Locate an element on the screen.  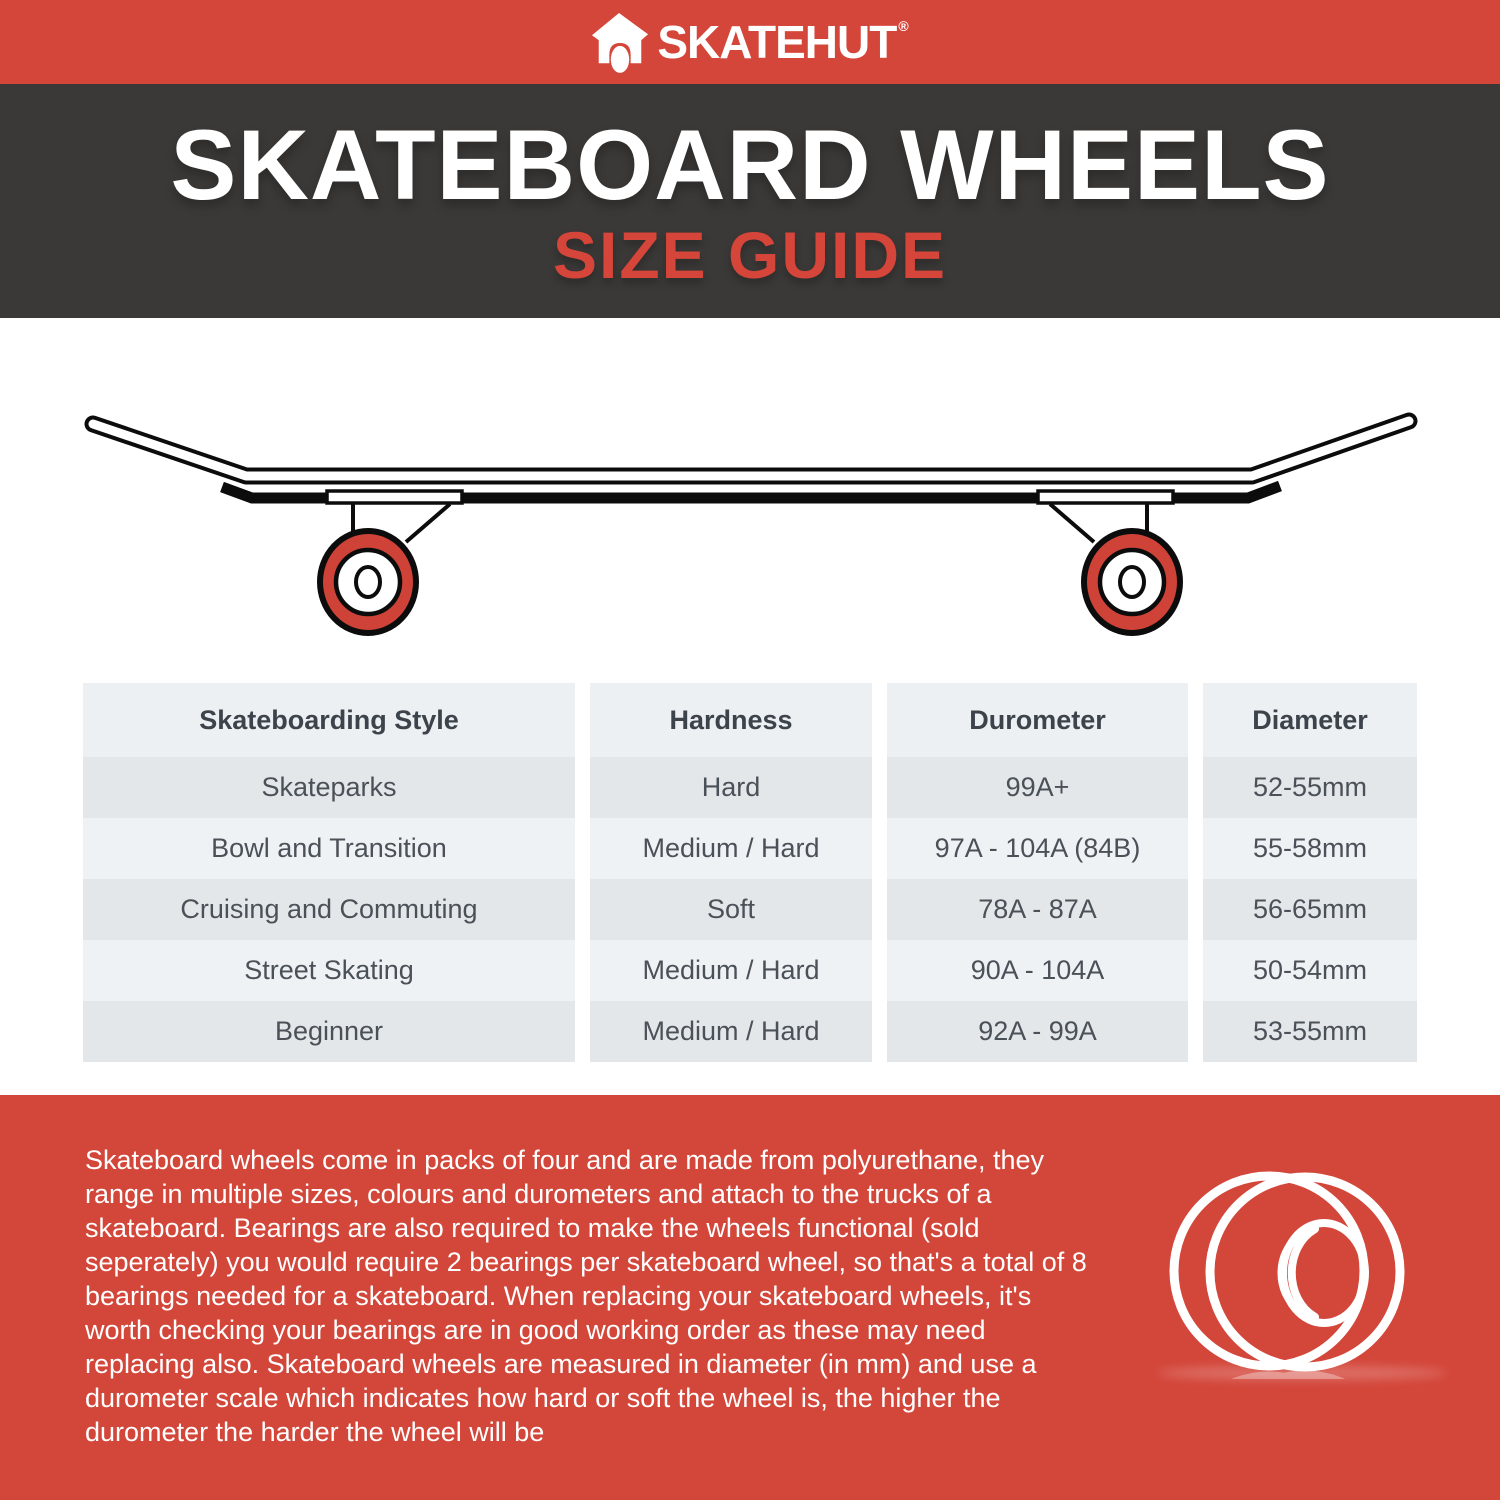
column-header: Diameter is located at coordinates (1310, 720).